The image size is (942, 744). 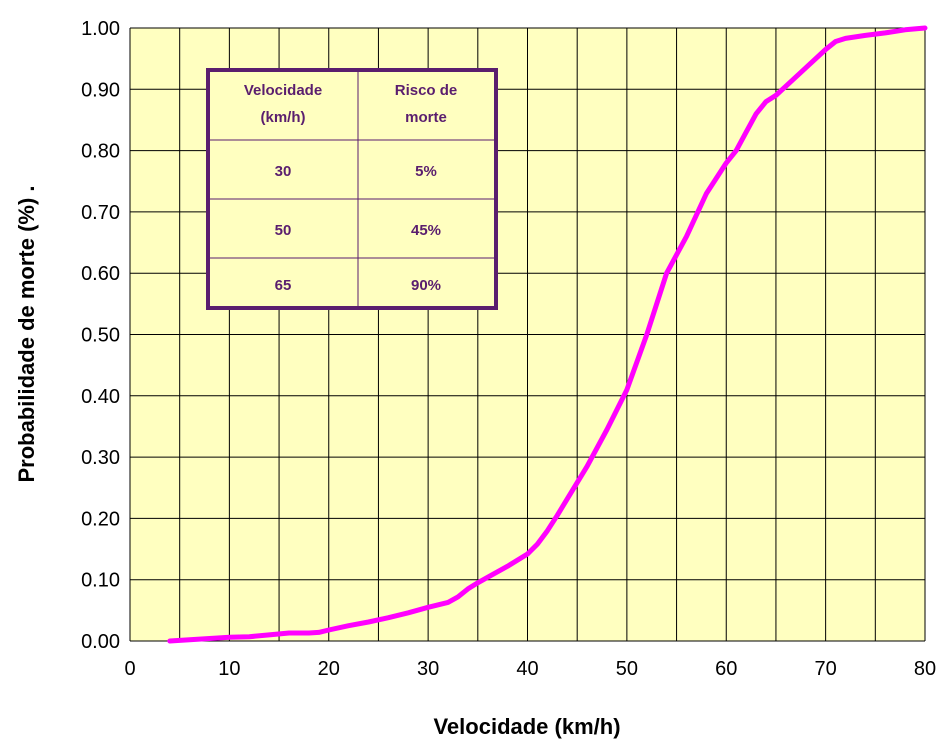 I want to click on x-tick-label: 0, so click(x=129, y=669).